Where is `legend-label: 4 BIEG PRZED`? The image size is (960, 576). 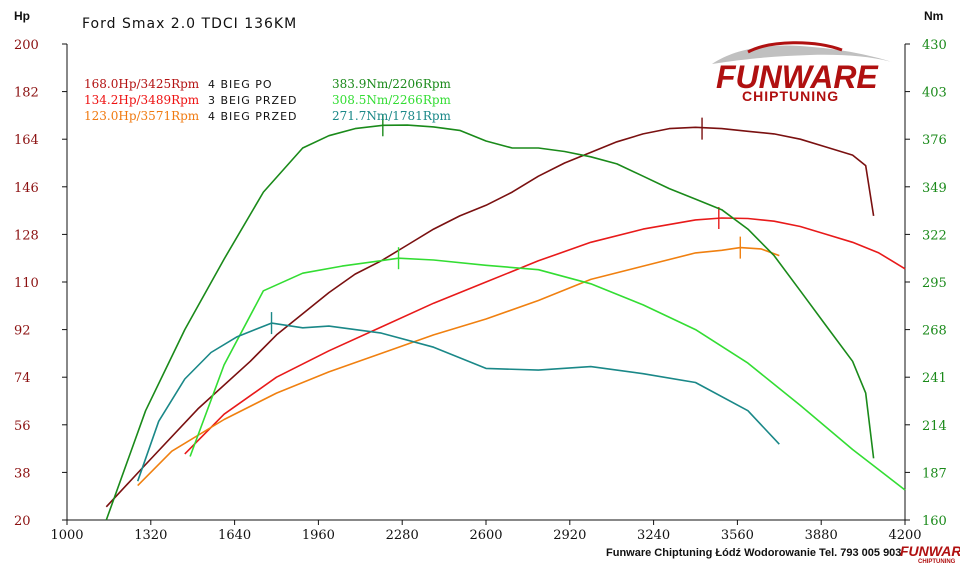
legend-label: 4 BIEG PRZED is located at coordinates (253, 116).